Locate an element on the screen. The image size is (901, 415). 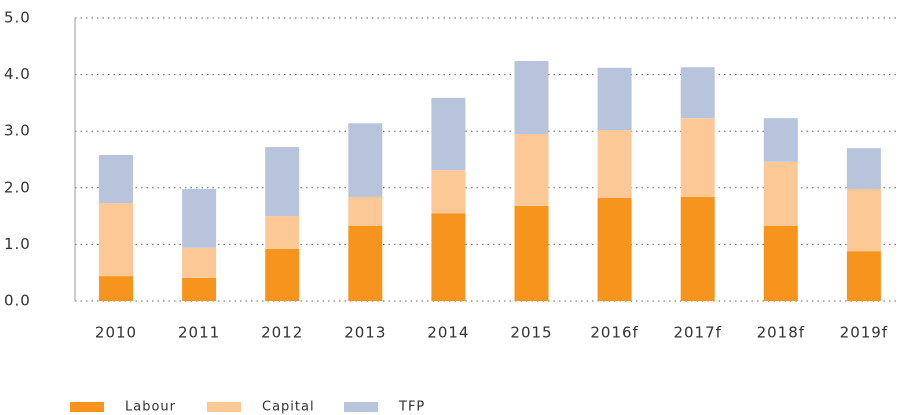
x-tick-label: 2015 is located at coordinates (531, 333).